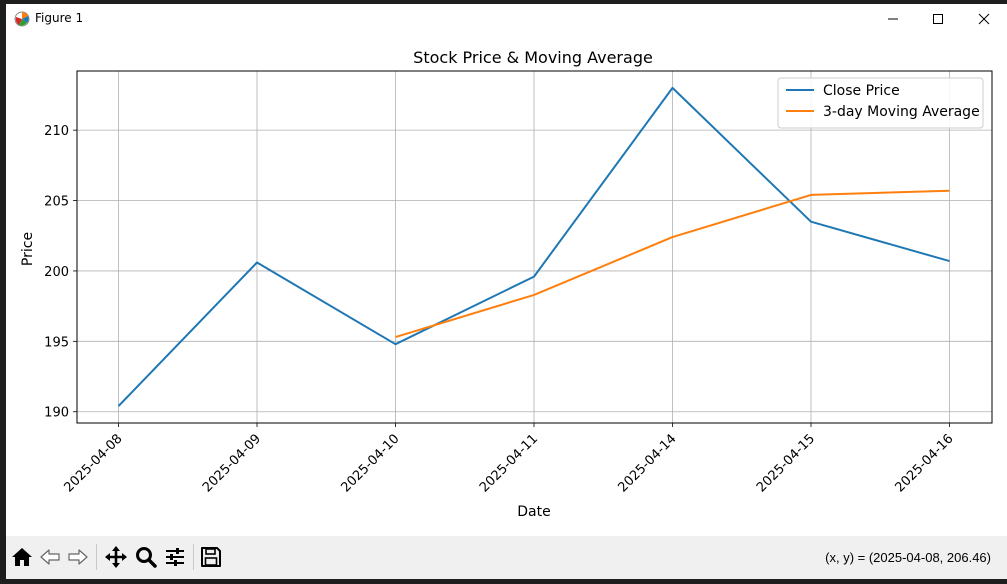 The image size is (1007, 584). Describe the element at coordinates (56, 202) in the screenshot. I see `y-tick-label: 205` at that location.